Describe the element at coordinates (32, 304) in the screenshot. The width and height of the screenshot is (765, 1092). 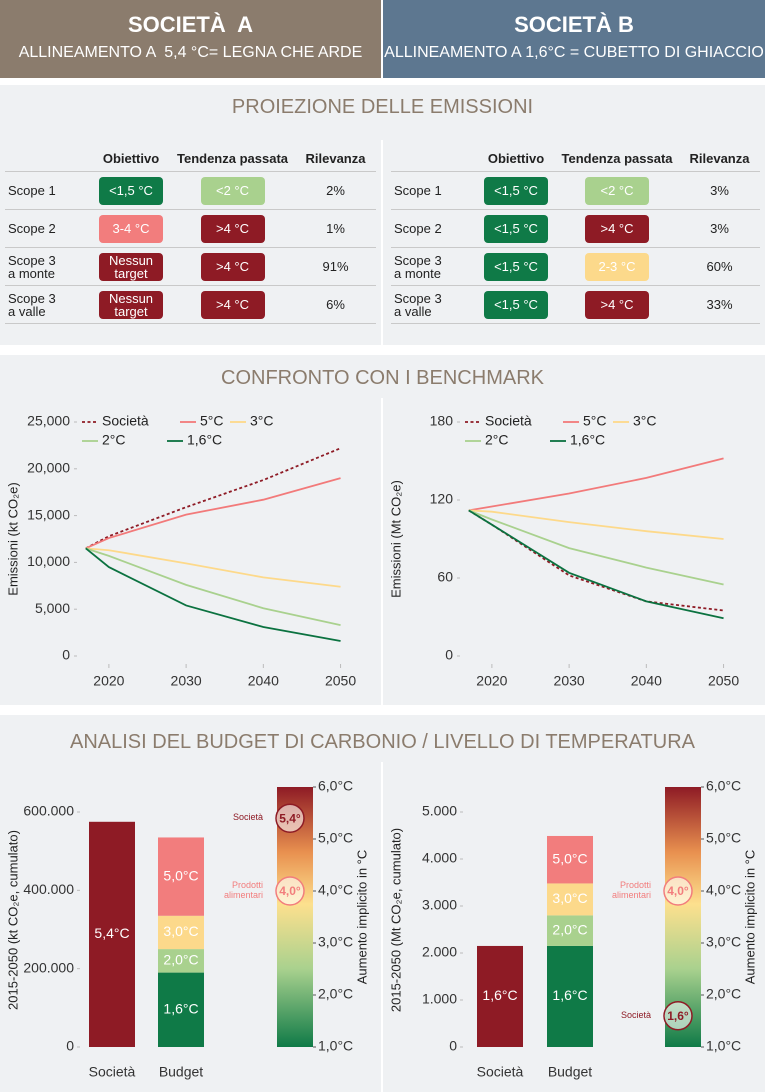
I see `scope-label: Scope 3 a valle` at that location.